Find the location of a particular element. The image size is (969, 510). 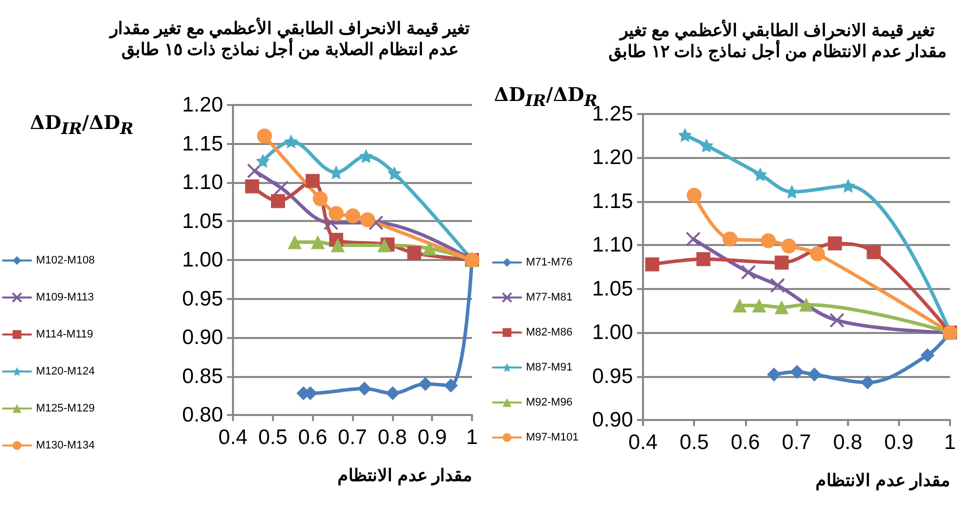

legend-label: M87-M91 is located at coordinates (549, 368).